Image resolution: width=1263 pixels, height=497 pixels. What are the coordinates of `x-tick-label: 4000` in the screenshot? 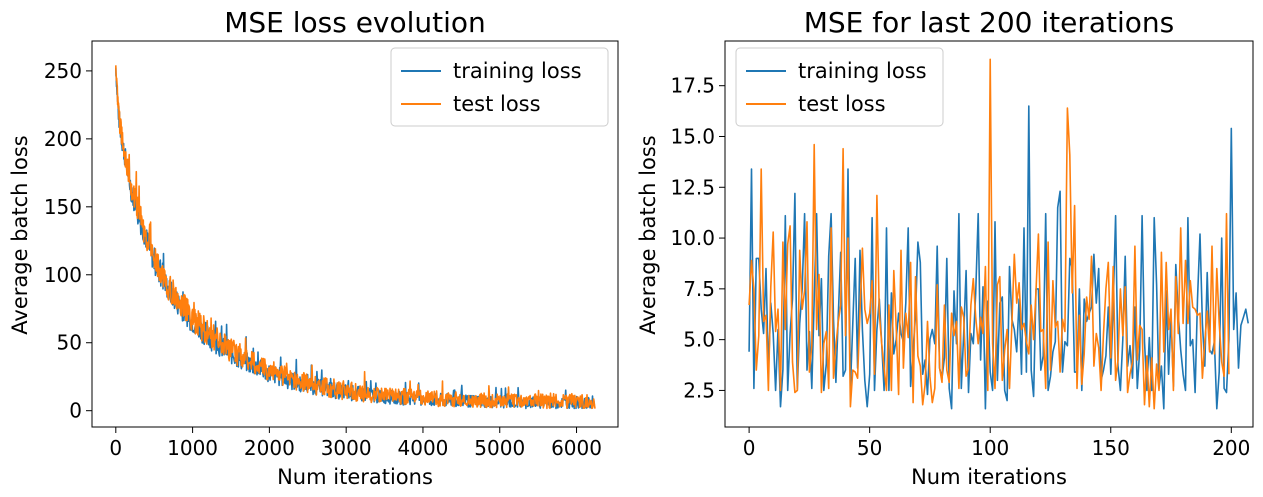 It's located at (423, 448).